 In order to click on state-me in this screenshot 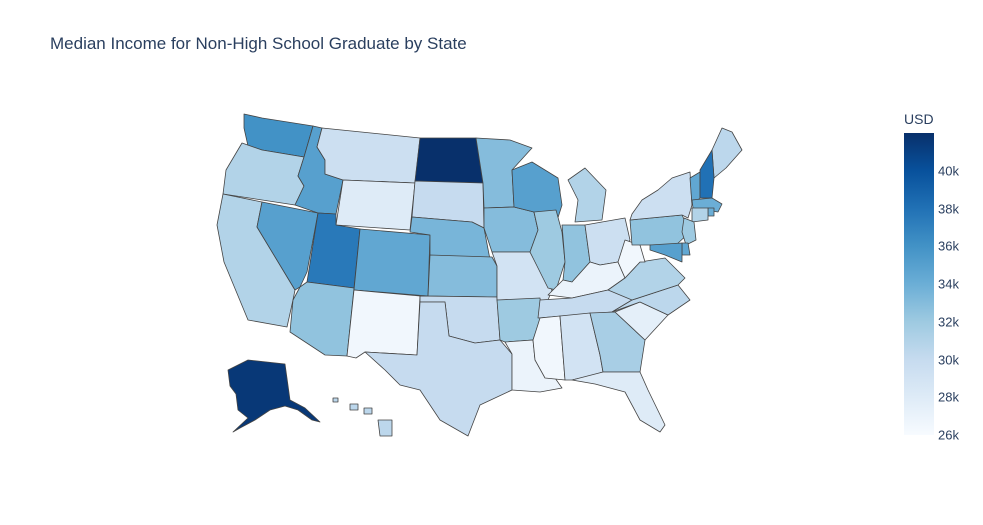, I will do `click(727, 153)`.